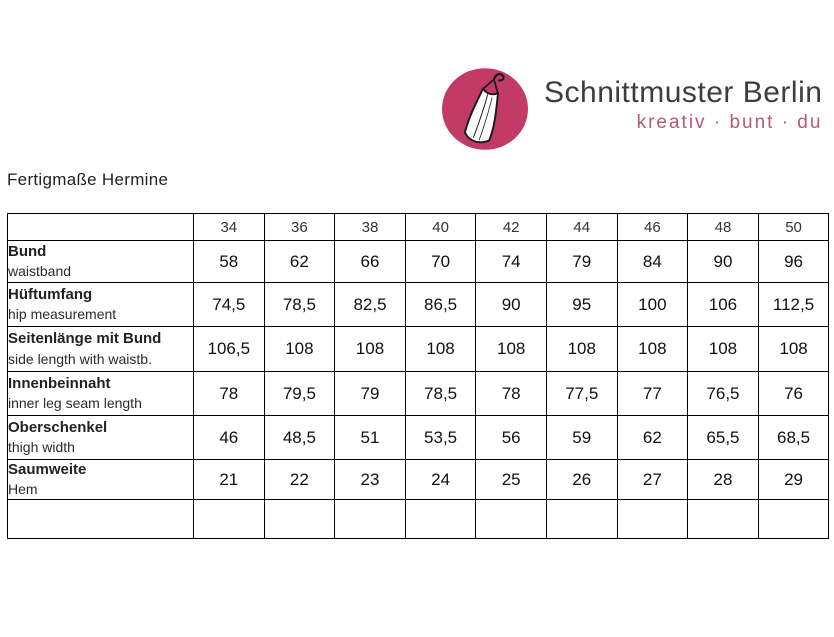 The height and width of the screenshot is (637, 834). What do you see at coordinates (723, 304) in the screenshot?
I see `value-cell: 106` at bounding box center [723, 304].